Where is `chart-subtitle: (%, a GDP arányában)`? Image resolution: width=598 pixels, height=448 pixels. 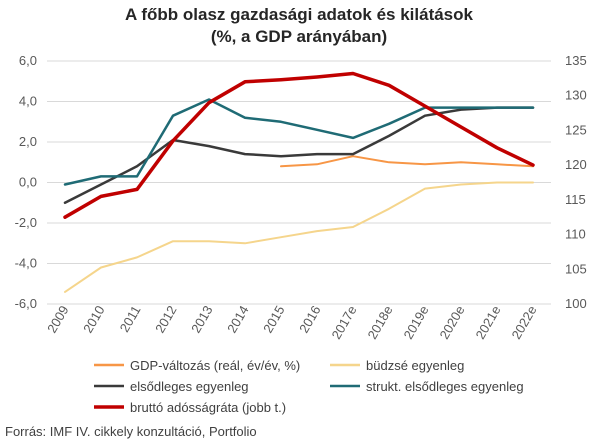
chart-subtitle: (%, a GDP arányában) is located at coordinates (299, 36).